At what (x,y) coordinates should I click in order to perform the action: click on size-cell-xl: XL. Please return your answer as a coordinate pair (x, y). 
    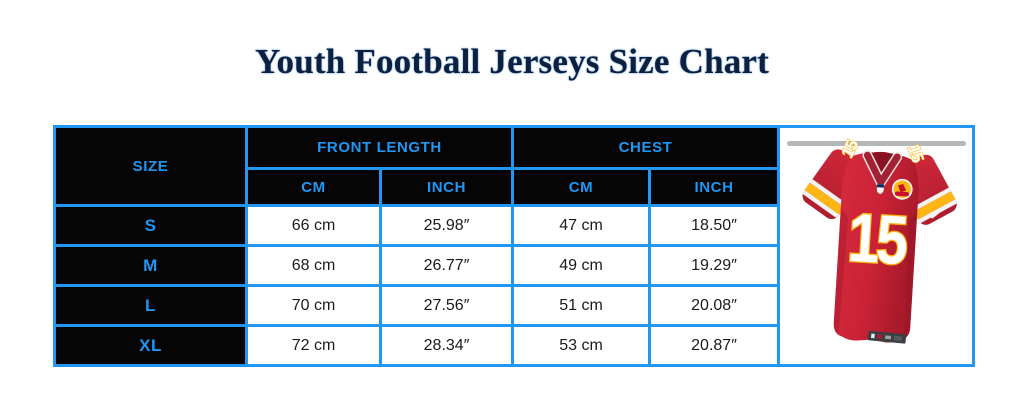
    Looking at the image, I should click on (150, 345).